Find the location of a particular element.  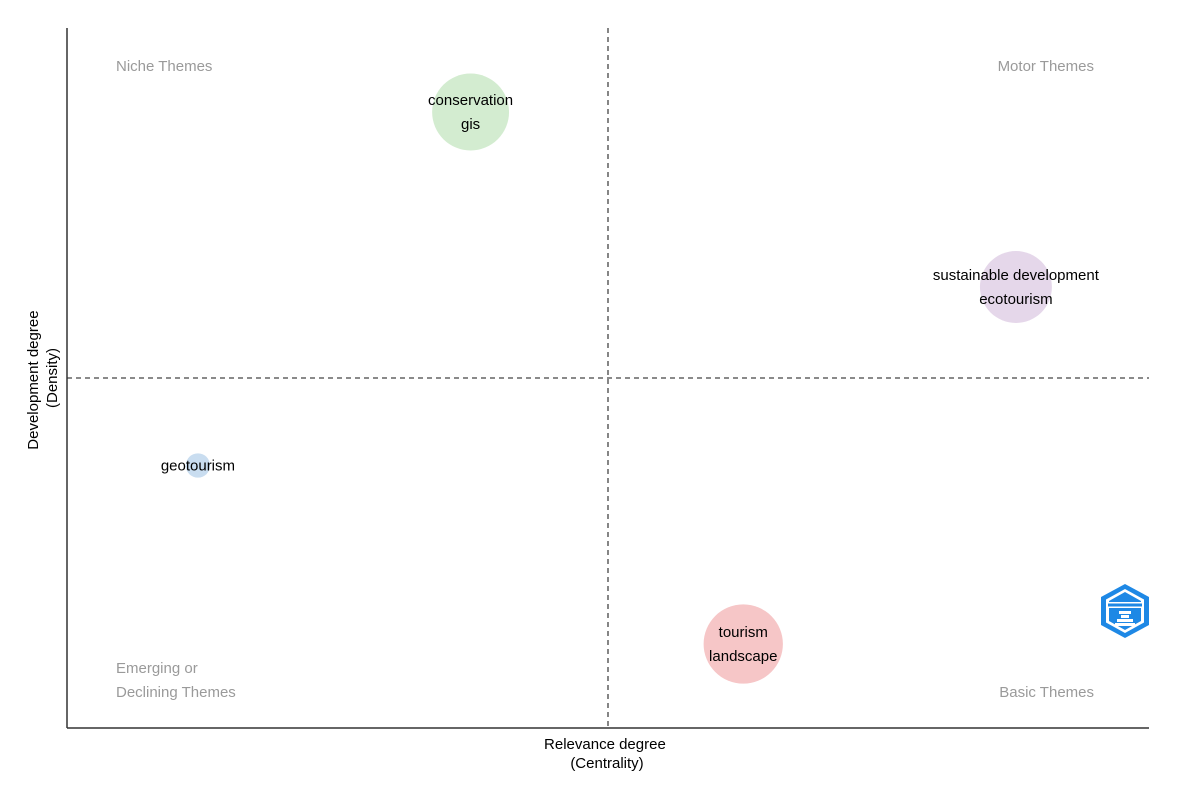

theme-label: conservation gis is located at coordinates (470, 112).